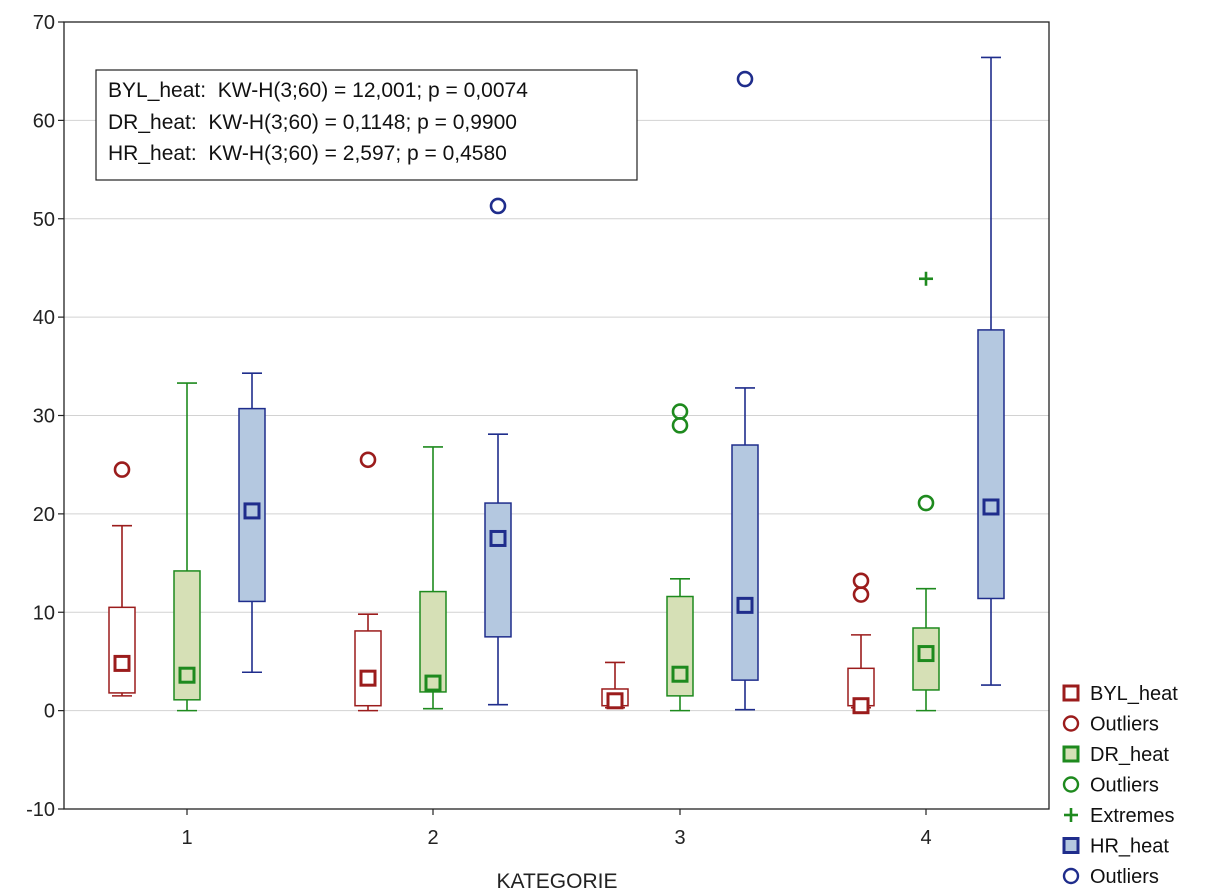 The image size is (1214, 893). I want to click on x-tick-label: 1, so click(186, 838).